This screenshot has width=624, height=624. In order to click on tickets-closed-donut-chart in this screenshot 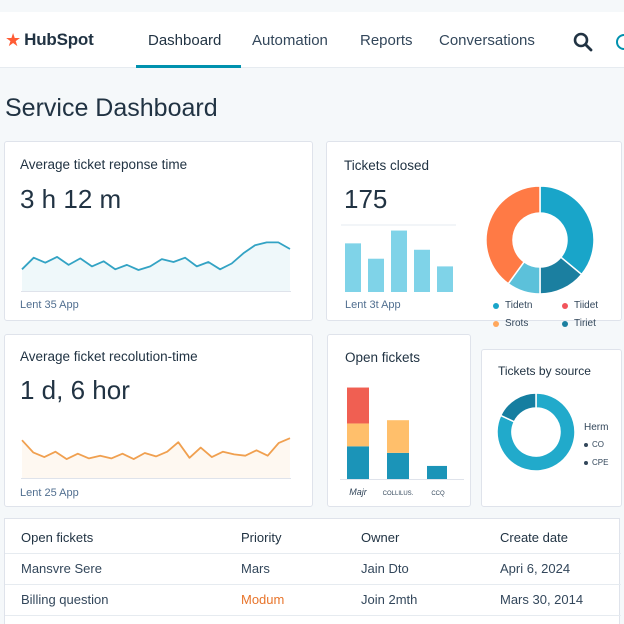, I will do `click(540, 240)`.